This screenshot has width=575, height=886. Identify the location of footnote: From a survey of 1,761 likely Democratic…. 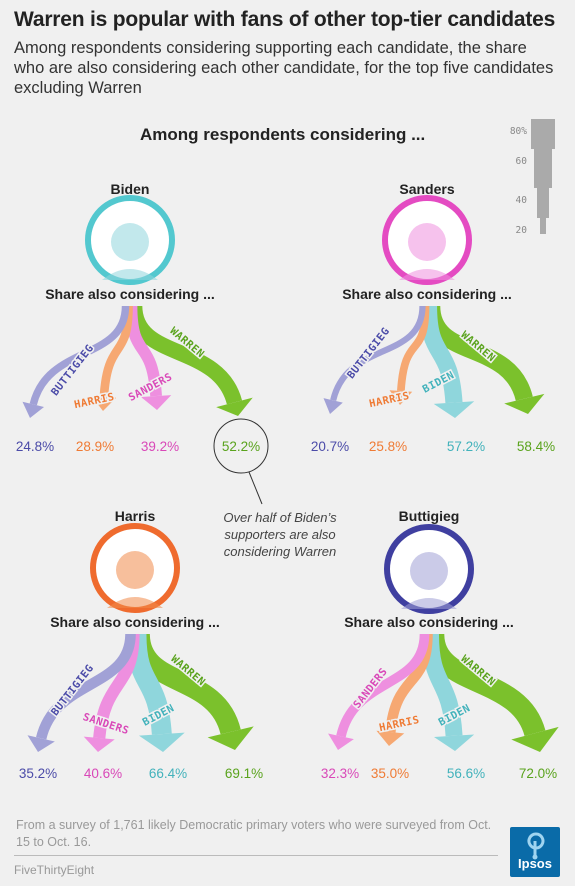
(254, 833).